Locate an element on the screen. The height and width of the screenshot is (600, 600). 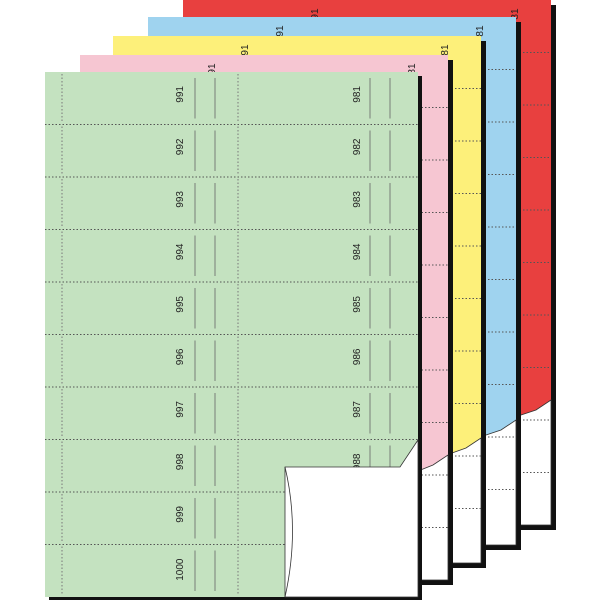
ticket-number: 992 is located at coordinates (180, 146).